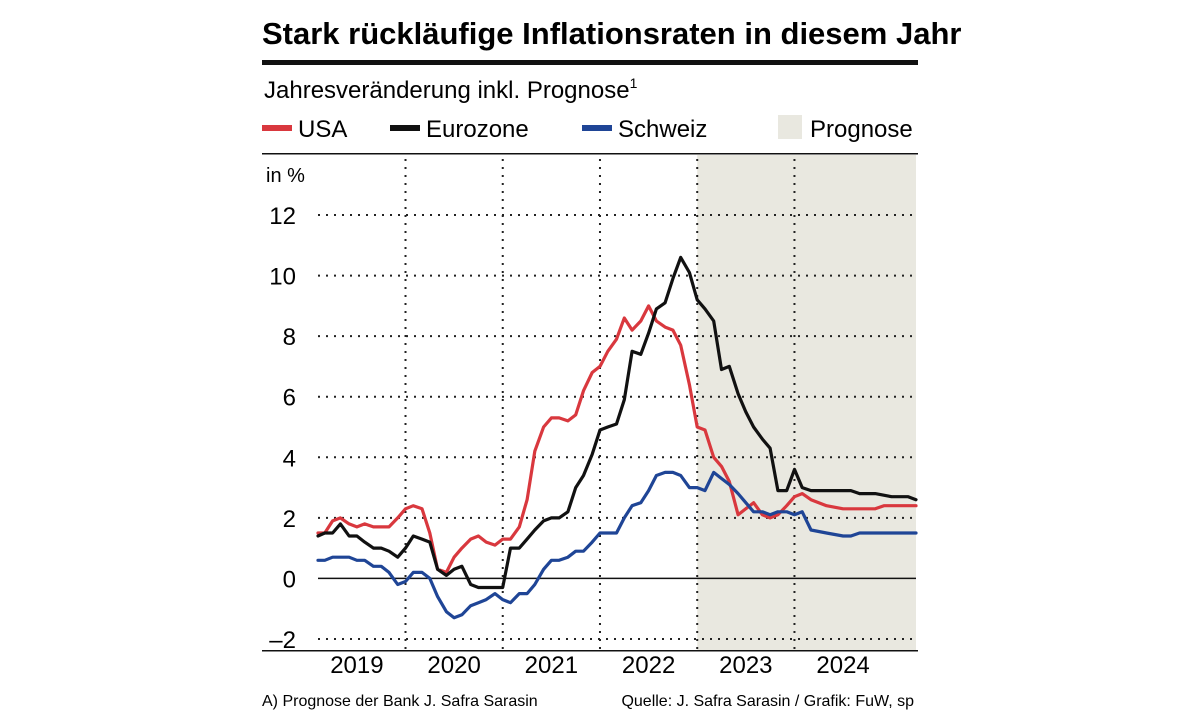  I want to click on chart-subtitle: Jahresveränderung inkl. Prognose1, so click(451, 89).